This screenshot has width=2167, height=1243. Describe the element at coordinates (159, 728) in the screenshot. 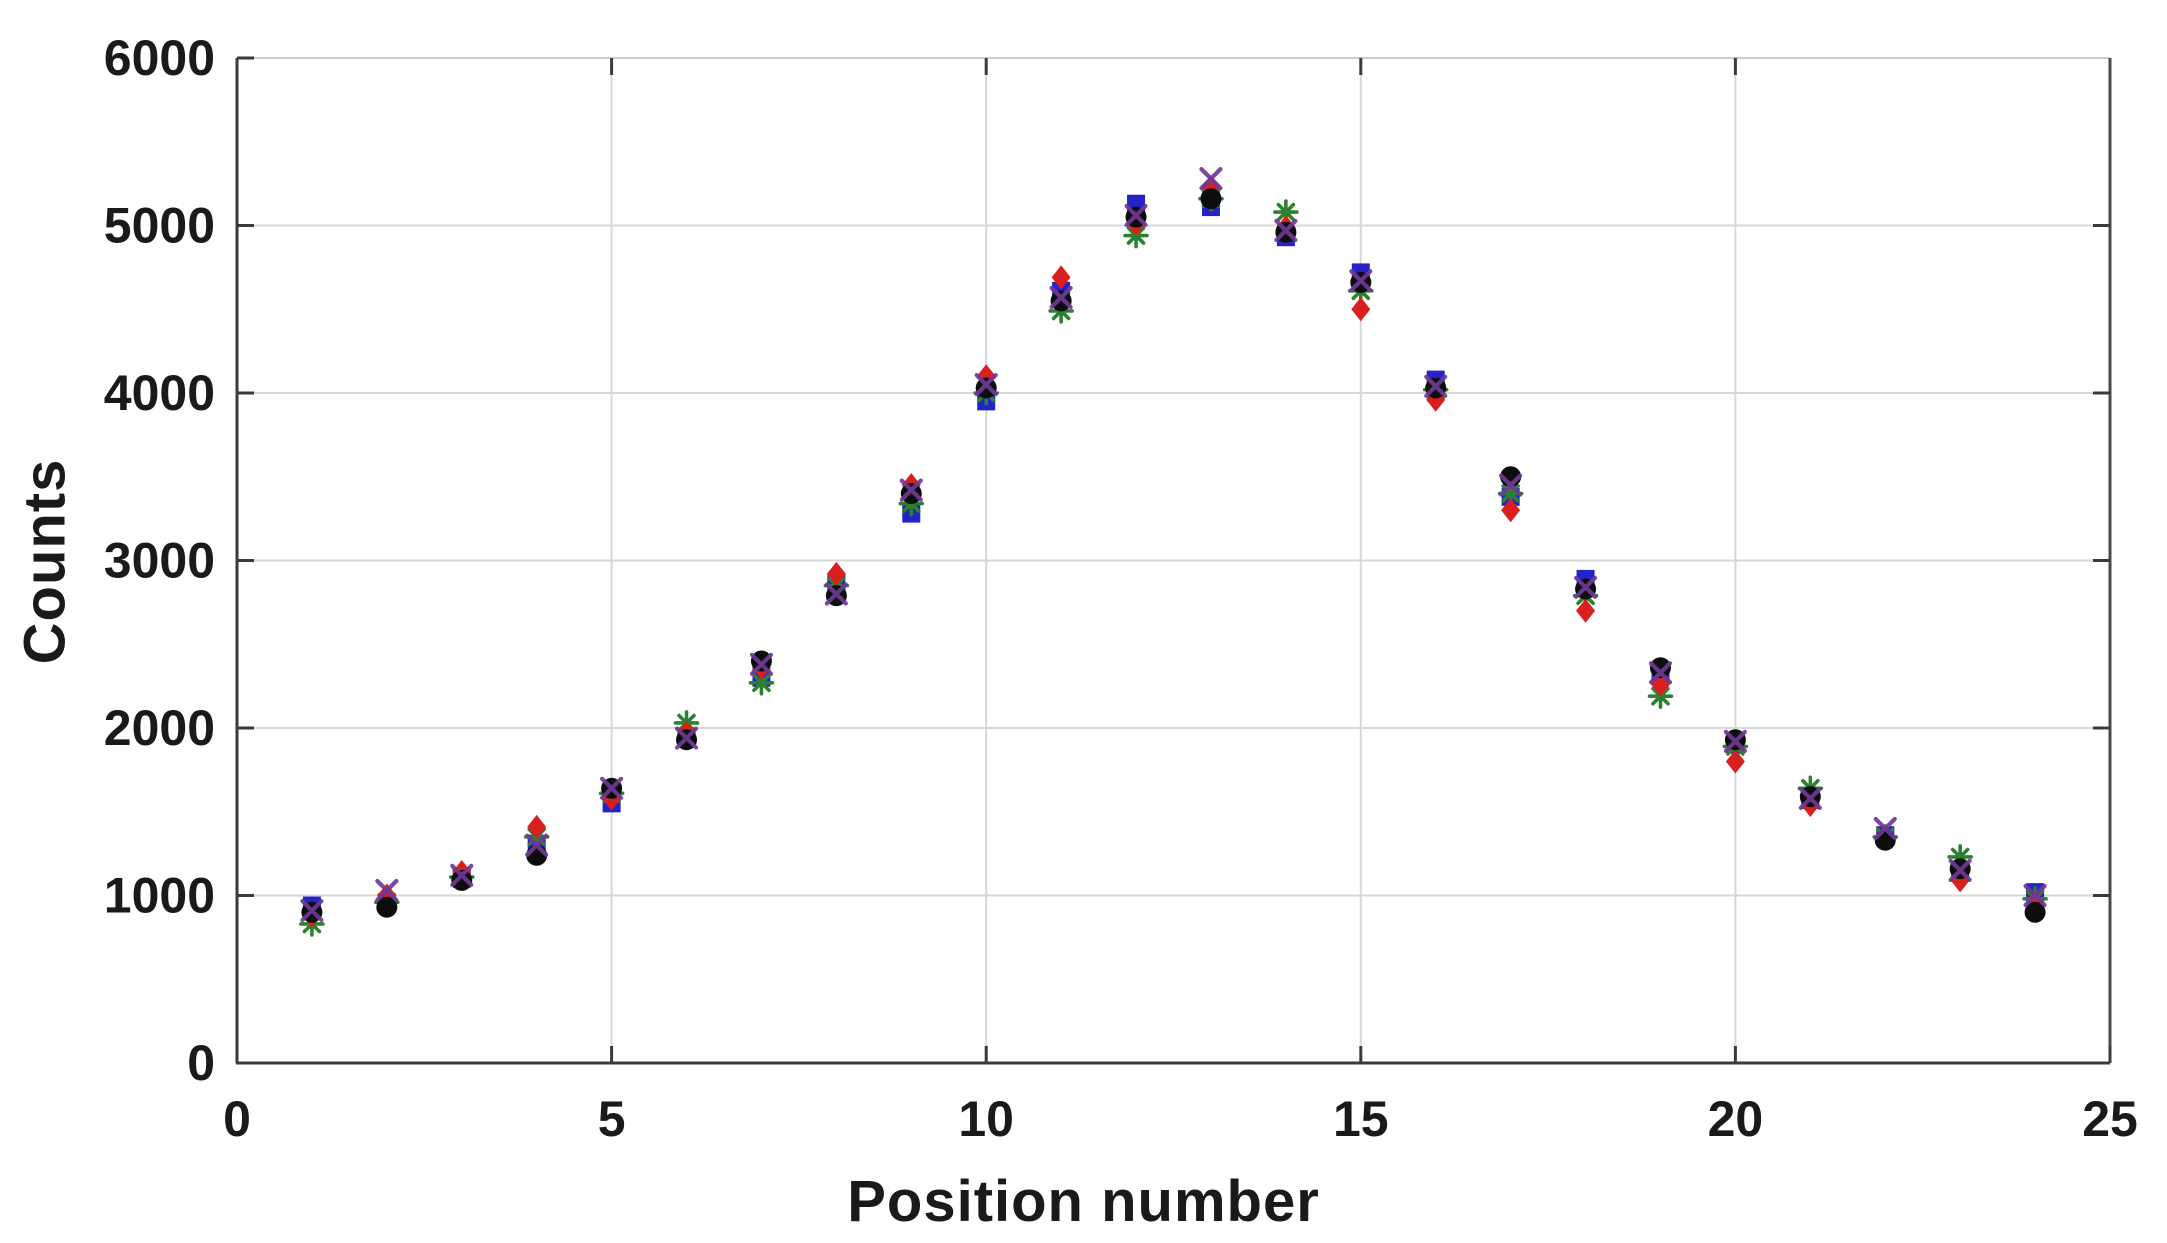

I see `y-tick-label: 2000` at that location.